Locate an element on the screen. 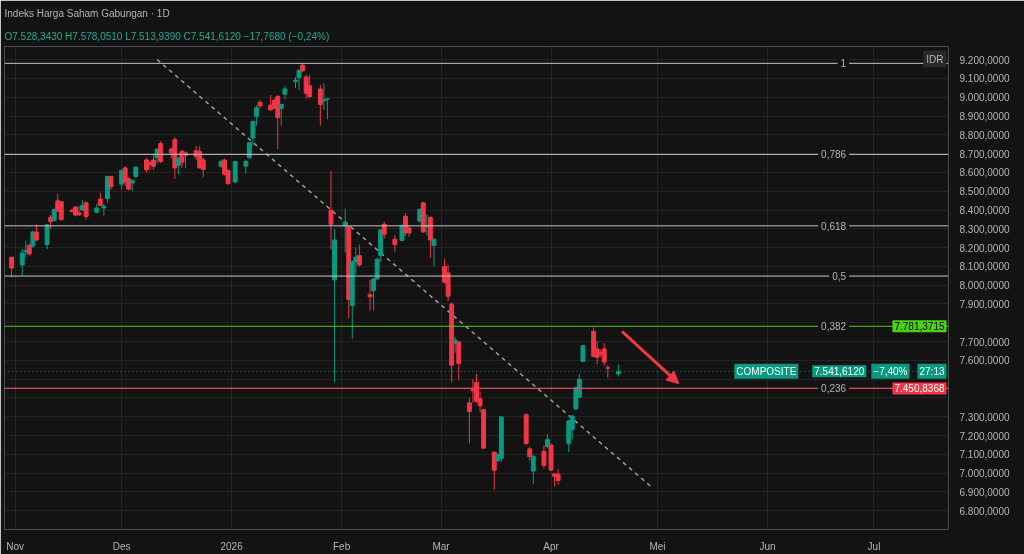 The image size is (1024, 554). y-tick-label: 8.100,0000 is located at coordinates (984, 267).